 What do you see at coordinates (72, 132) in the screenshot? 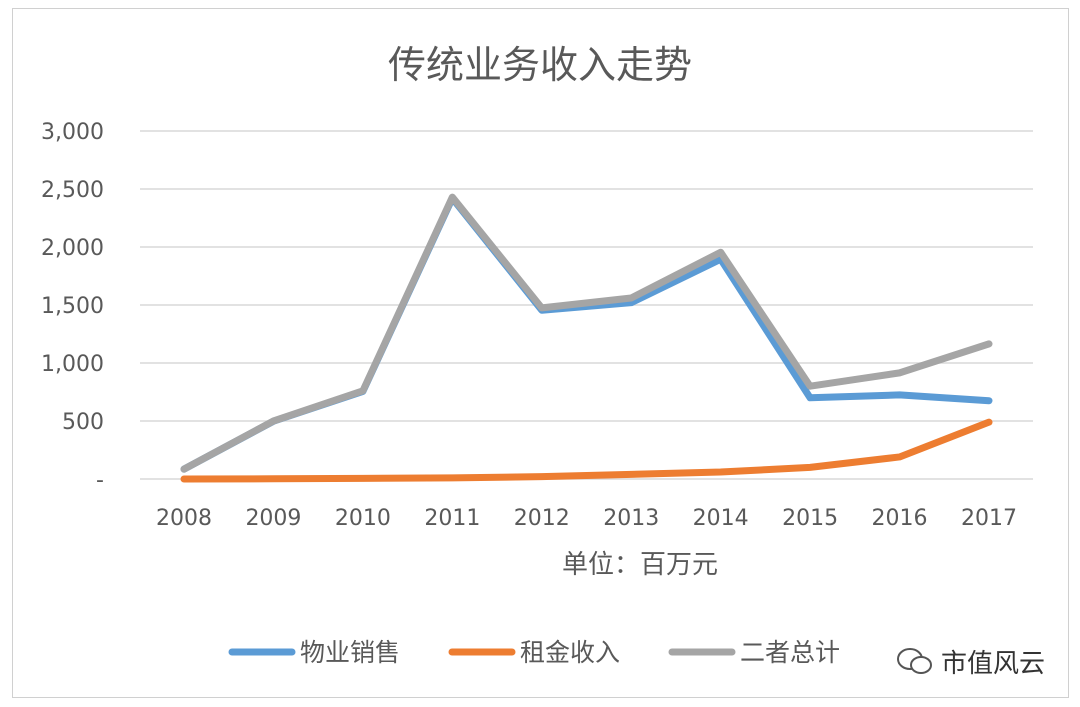
I see `y-tick-label: 3,000` at bounding box center [72, 132].